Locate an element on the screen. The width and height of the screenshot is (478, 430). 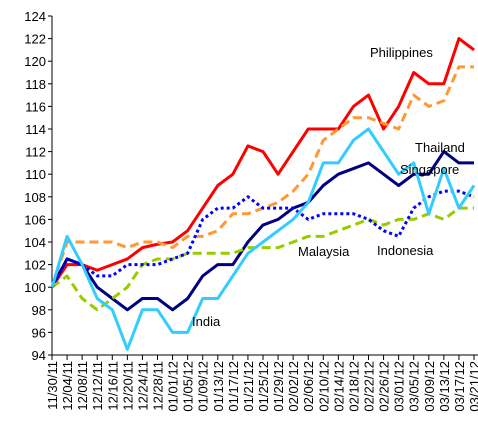
y-tick-label: 104 is located at coordinates (35, 242).